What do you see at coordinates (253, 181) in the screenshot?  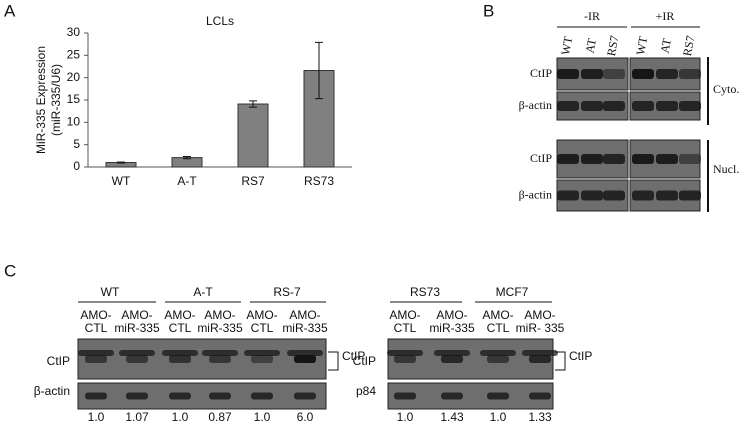 I see `x-tick-label: RS7` at bounding box center [253, 181].